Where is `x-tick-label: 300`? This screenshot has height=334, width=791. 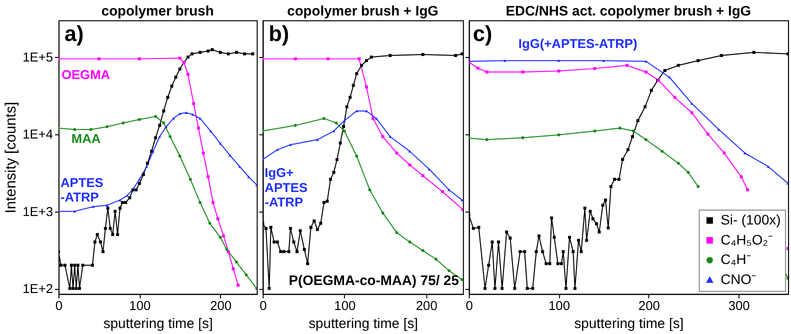
x-tick-label: 300 is located at coordinates (739, 306).